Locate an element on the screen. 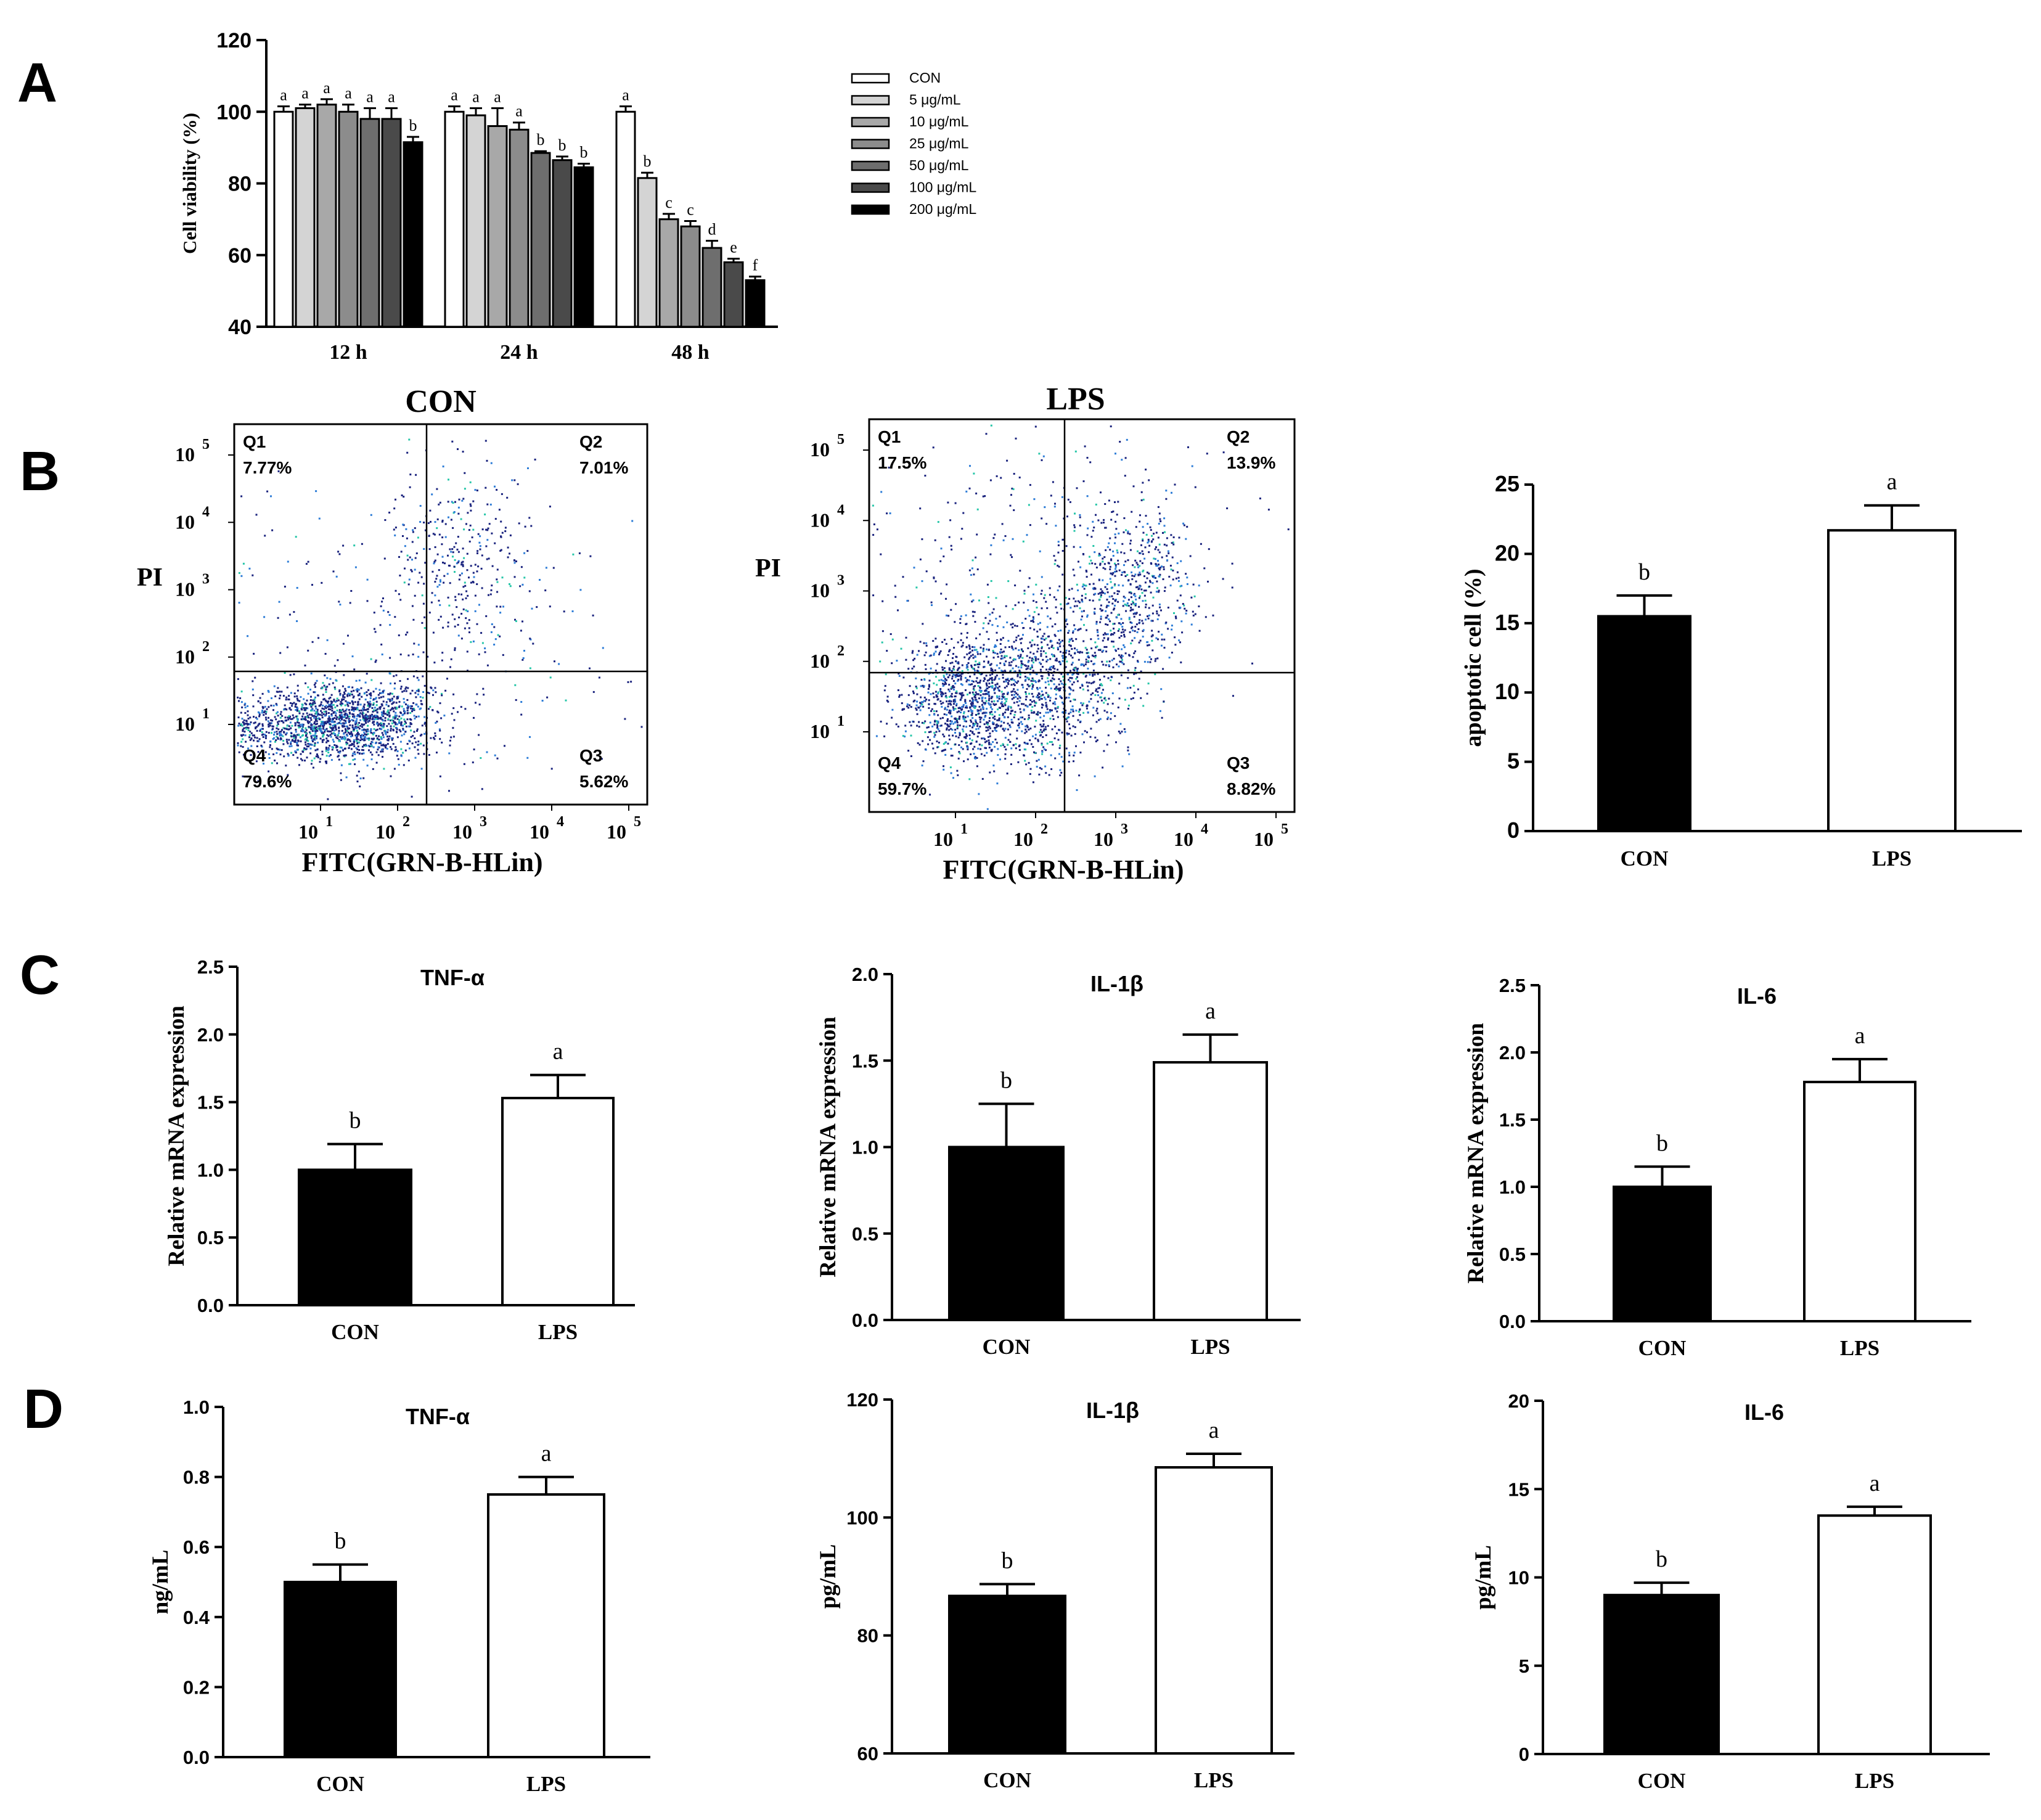 The width and height of the screenshot is (2041, 1820). legend-label: 50 μg/mL is located at coordinates (939, 165).